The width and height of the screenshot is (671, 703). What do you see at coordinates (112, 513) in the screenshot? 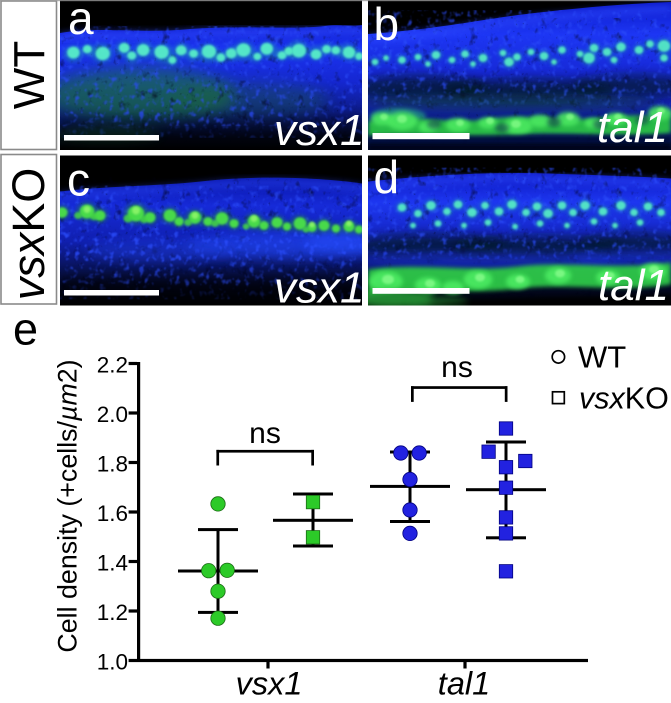
I see `svg-text: 1.6` at bounding box center [112, 513].